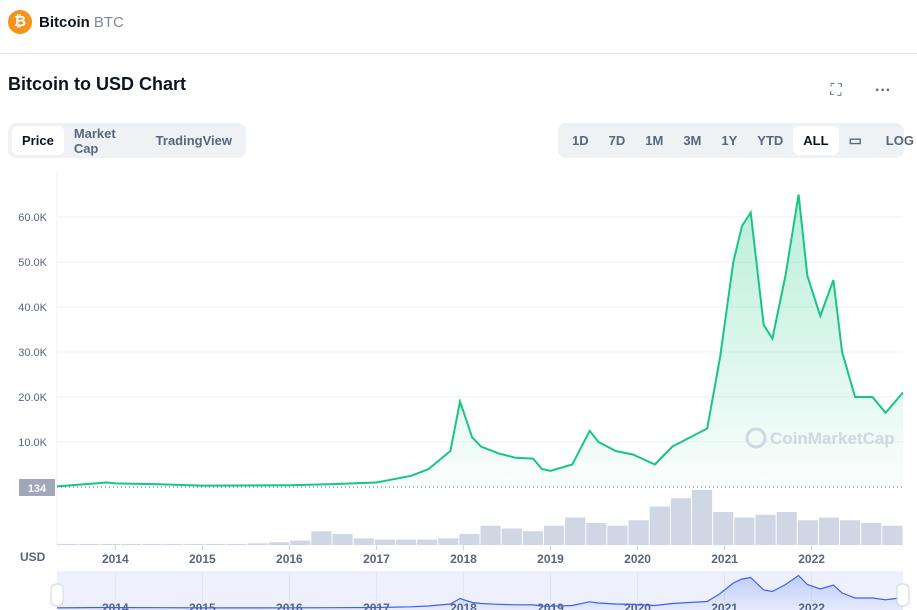 Image resolution: width=917 pixels, height=610 pixels. What do you see at coordinates (770, 140) in the screenshot?
I see `range-ytd: YTD` at bounding box center [770, 140].